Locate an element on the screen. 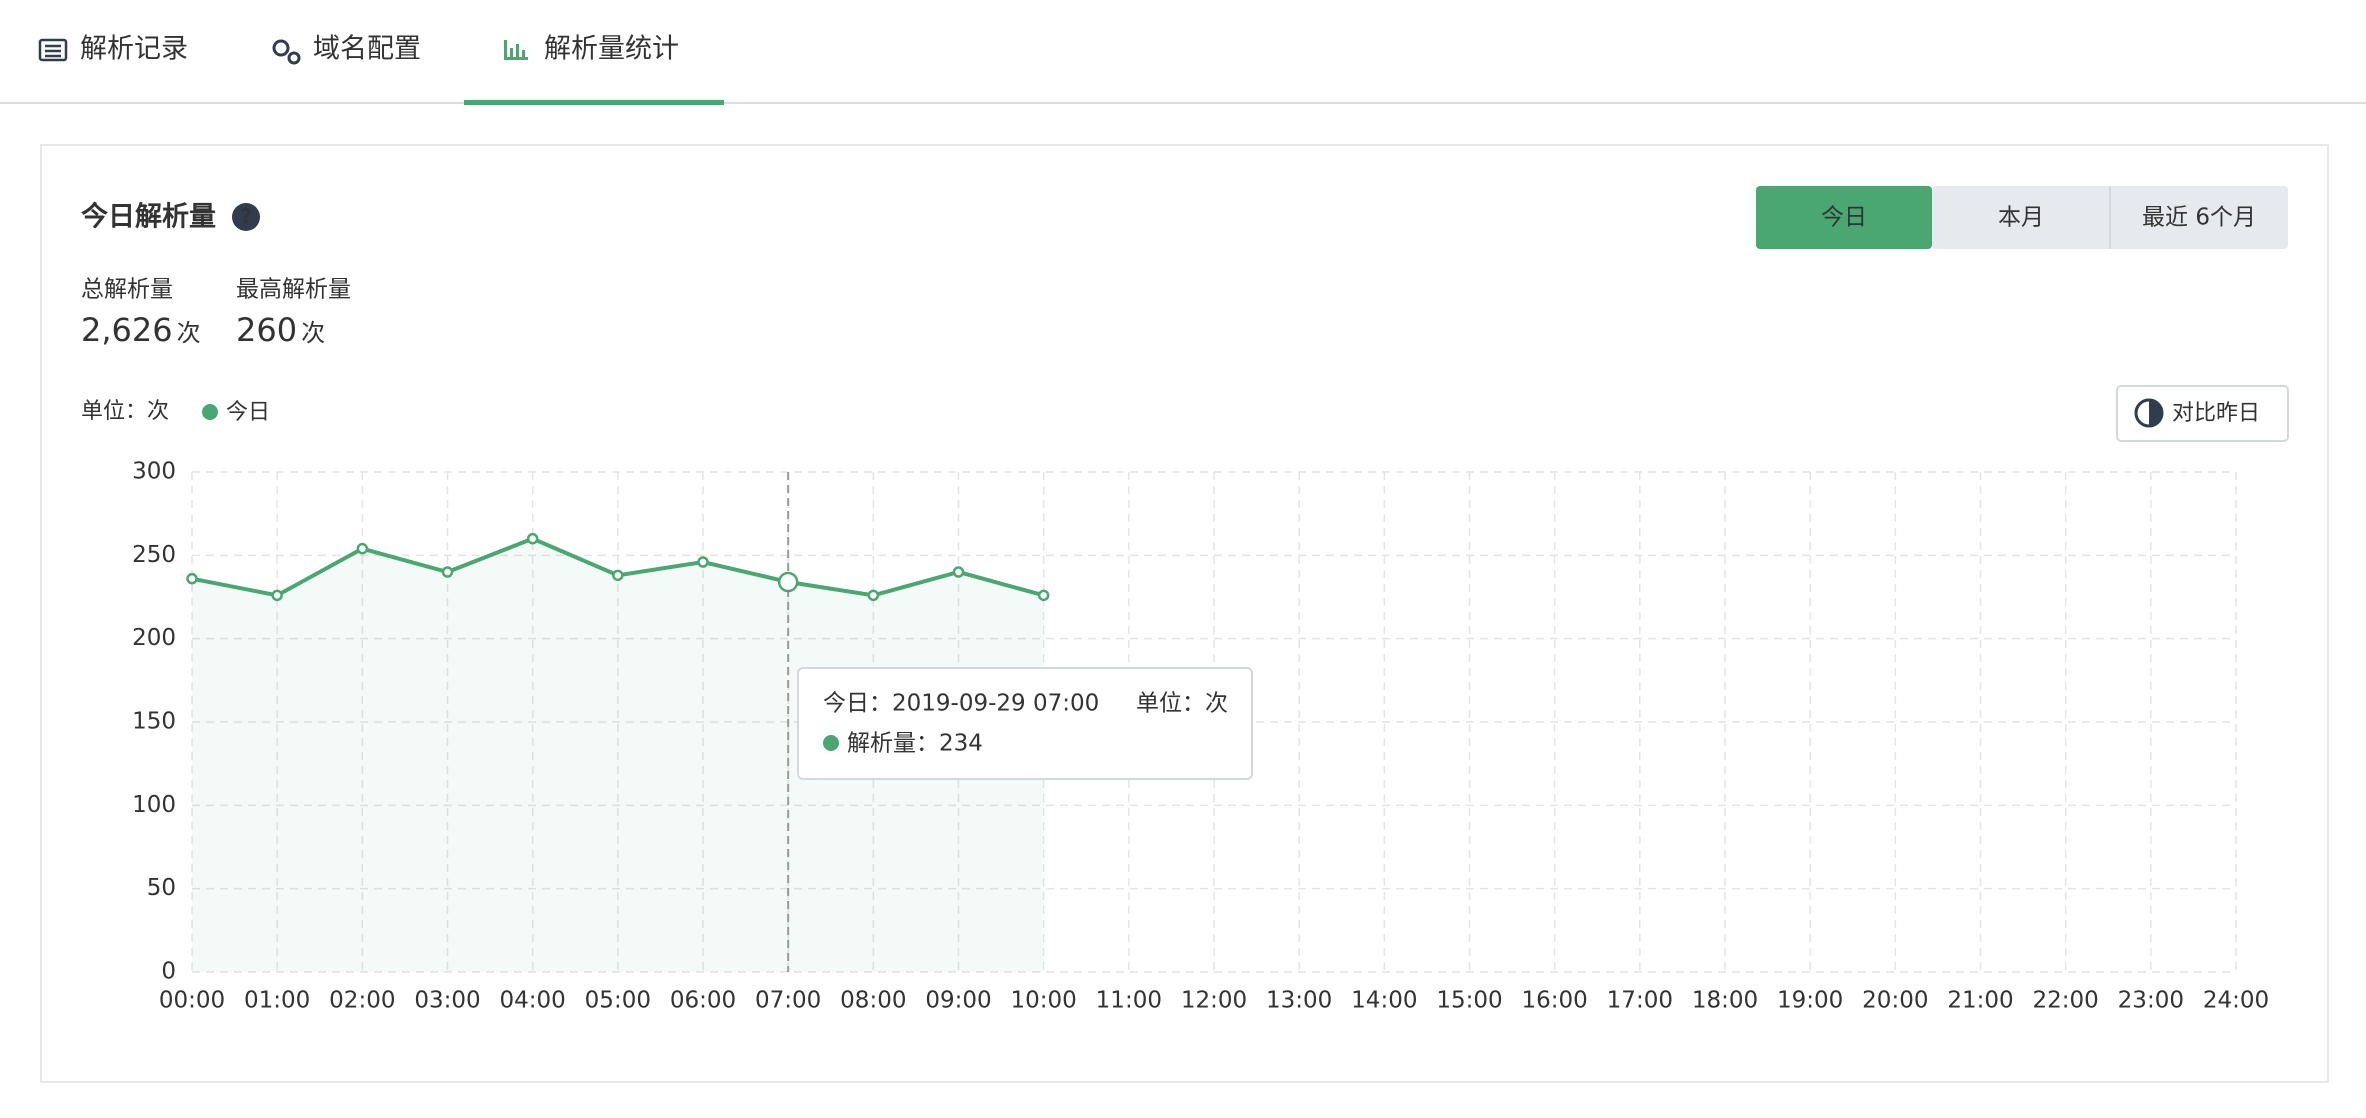  x-tick-label: 24:00 is located at coordinates (2236, 1001).